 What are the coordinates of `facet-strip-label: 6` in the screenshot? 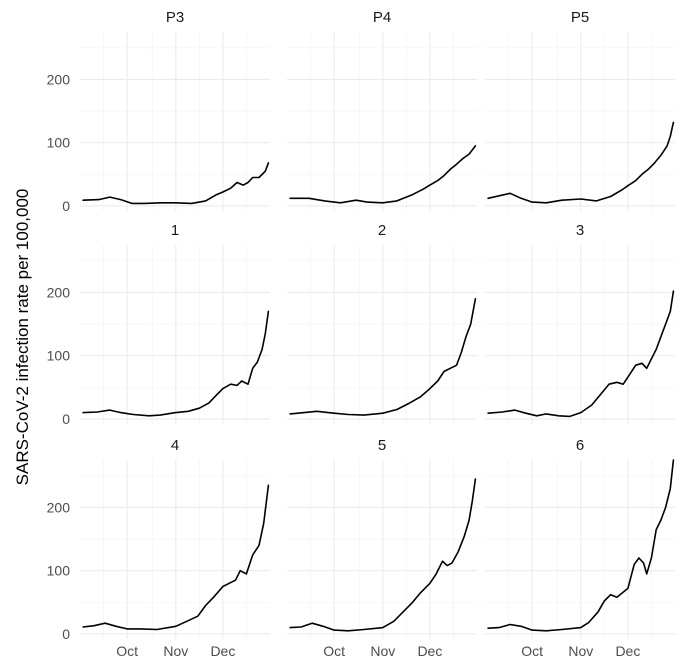 It's located at (580, 445).